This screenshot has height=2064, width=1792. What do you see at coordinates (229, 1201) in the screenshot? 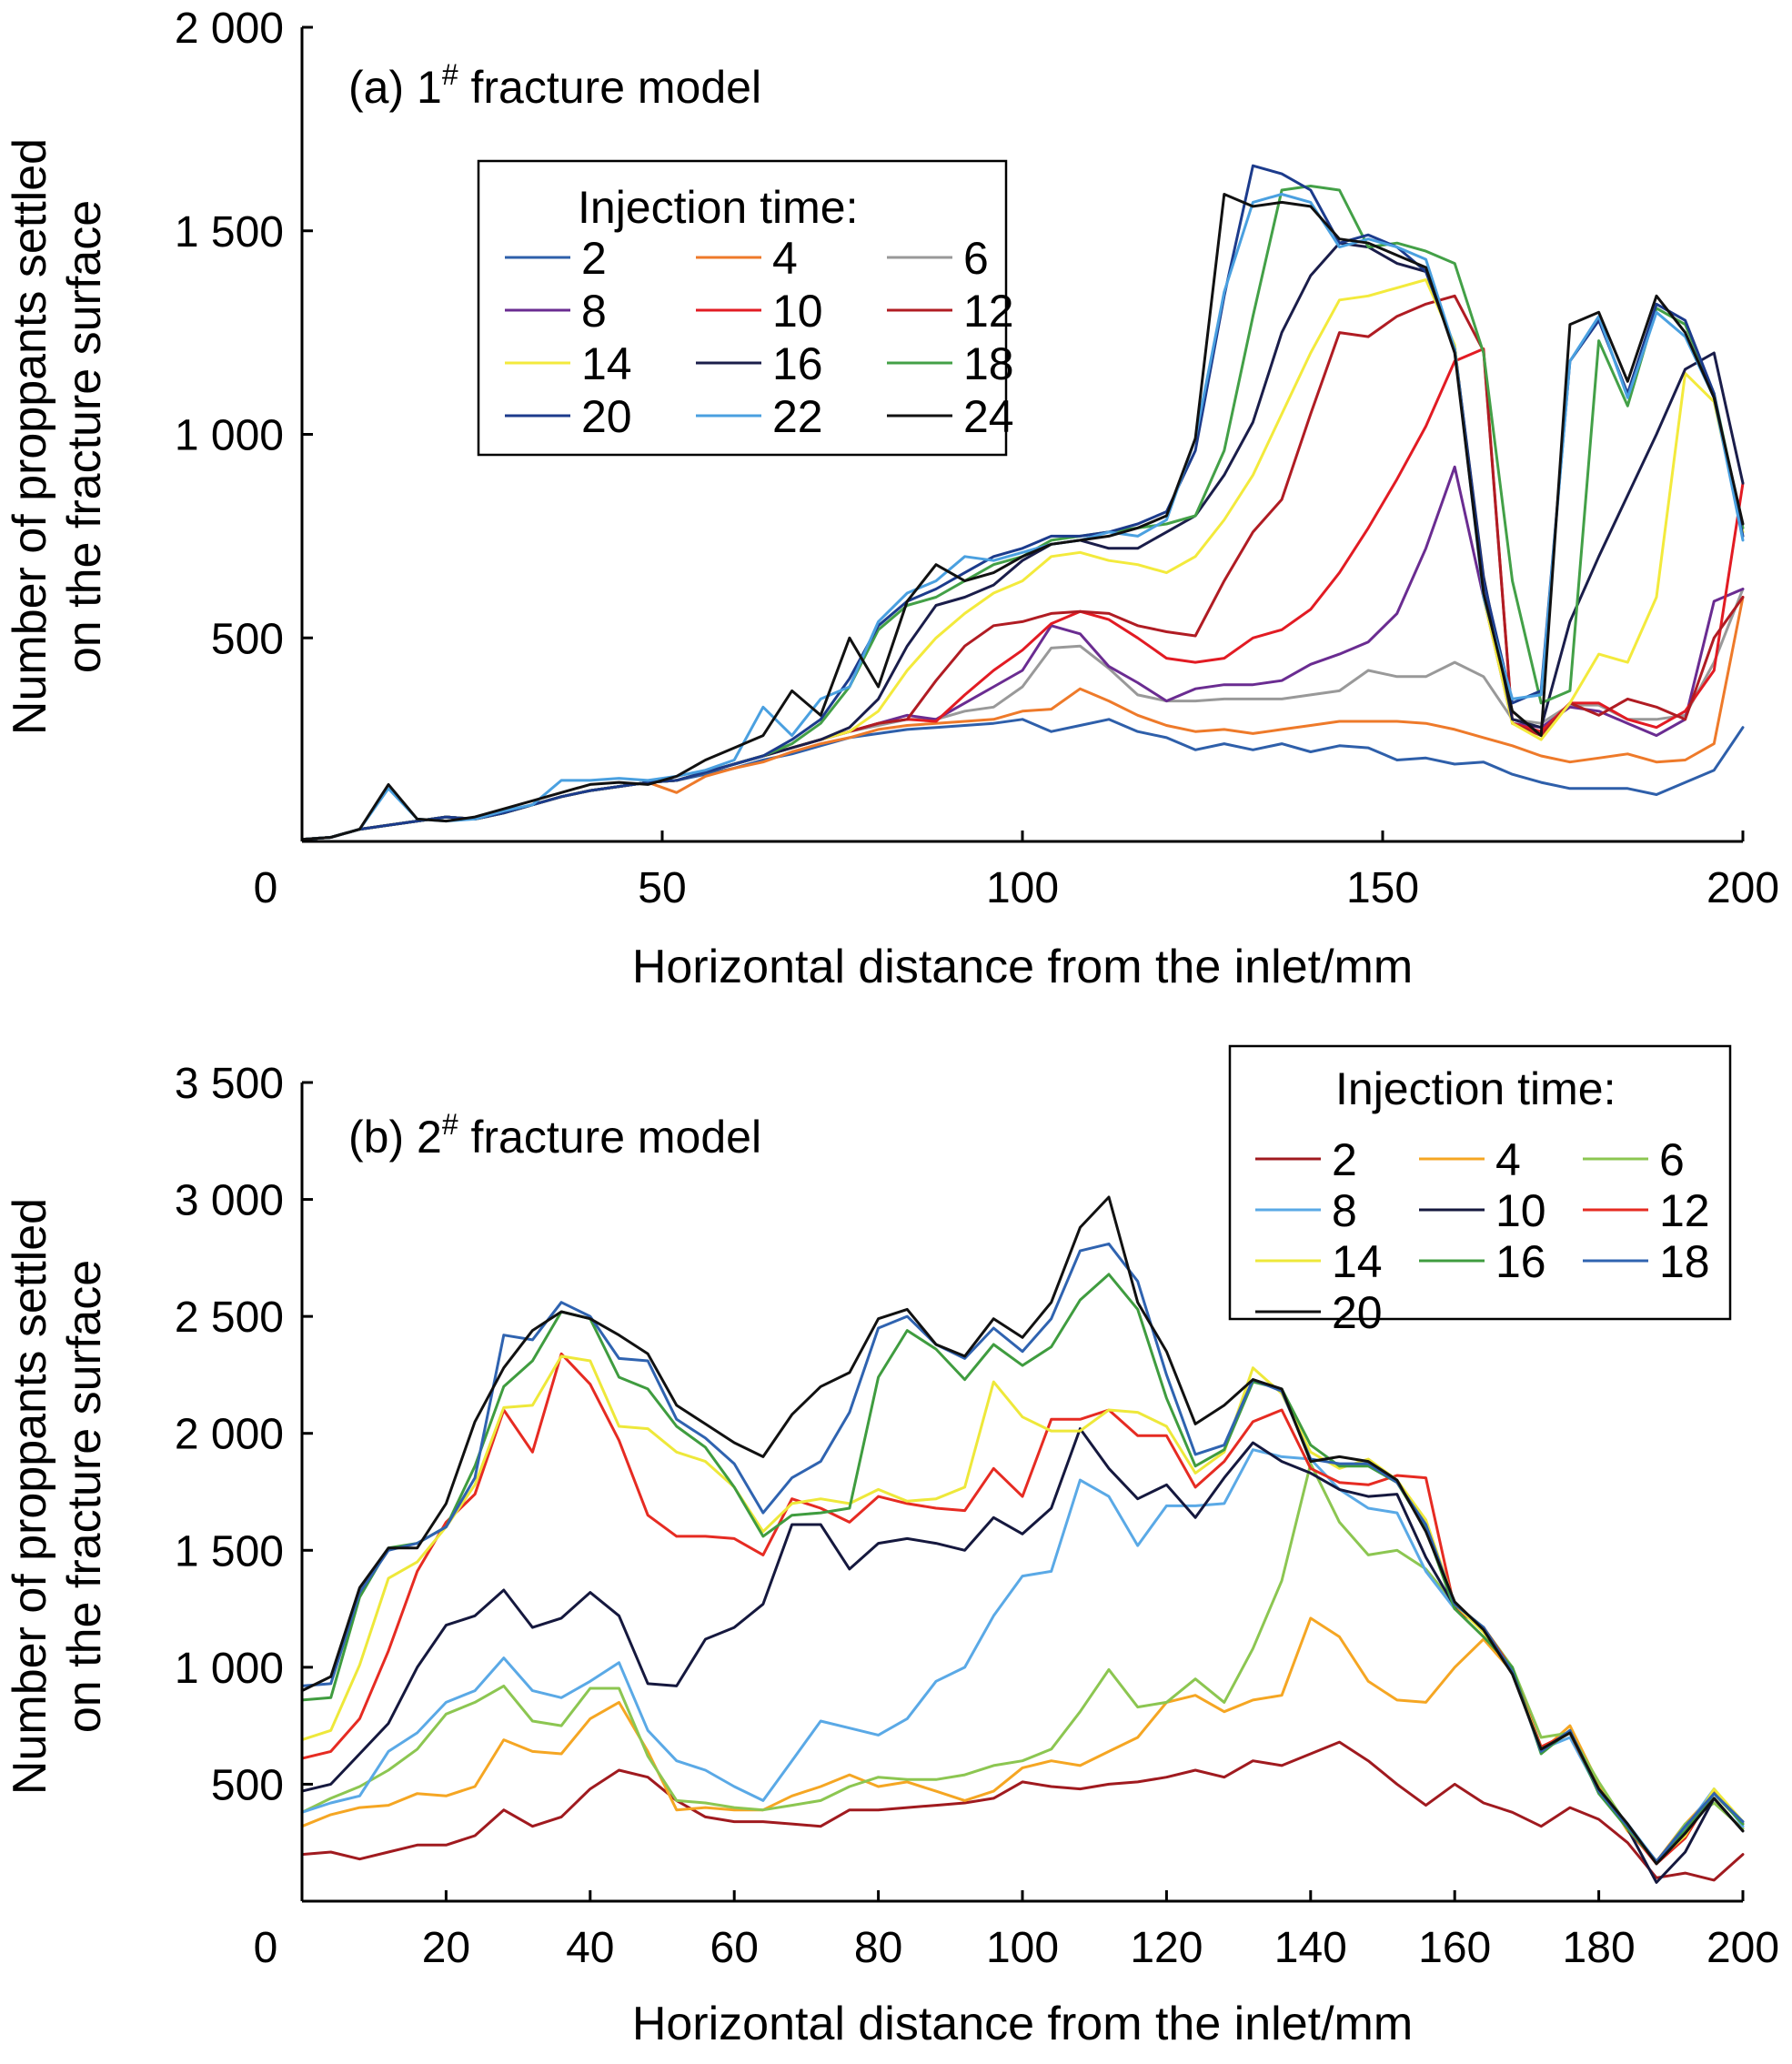
I see `panel-b-y-tick-label: 3 000` at bounding box center [229, 1201].